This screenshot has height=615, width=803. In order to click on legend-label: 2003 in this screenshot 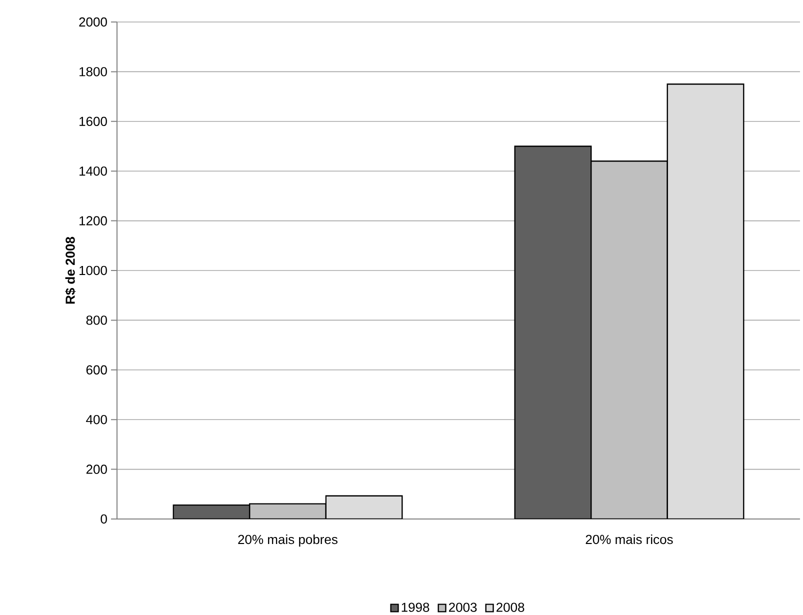, I will do `click(463, 607)`.